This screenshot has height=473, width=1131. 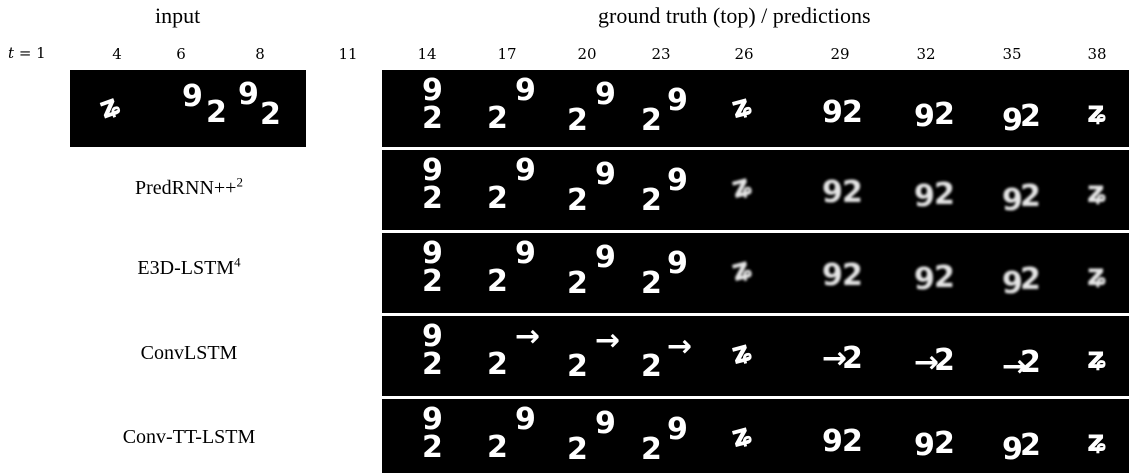 What do you see at coordinates (11, 53) in the screenshot?
I see `timestep-variable: t` at bounding box center [11, 53].